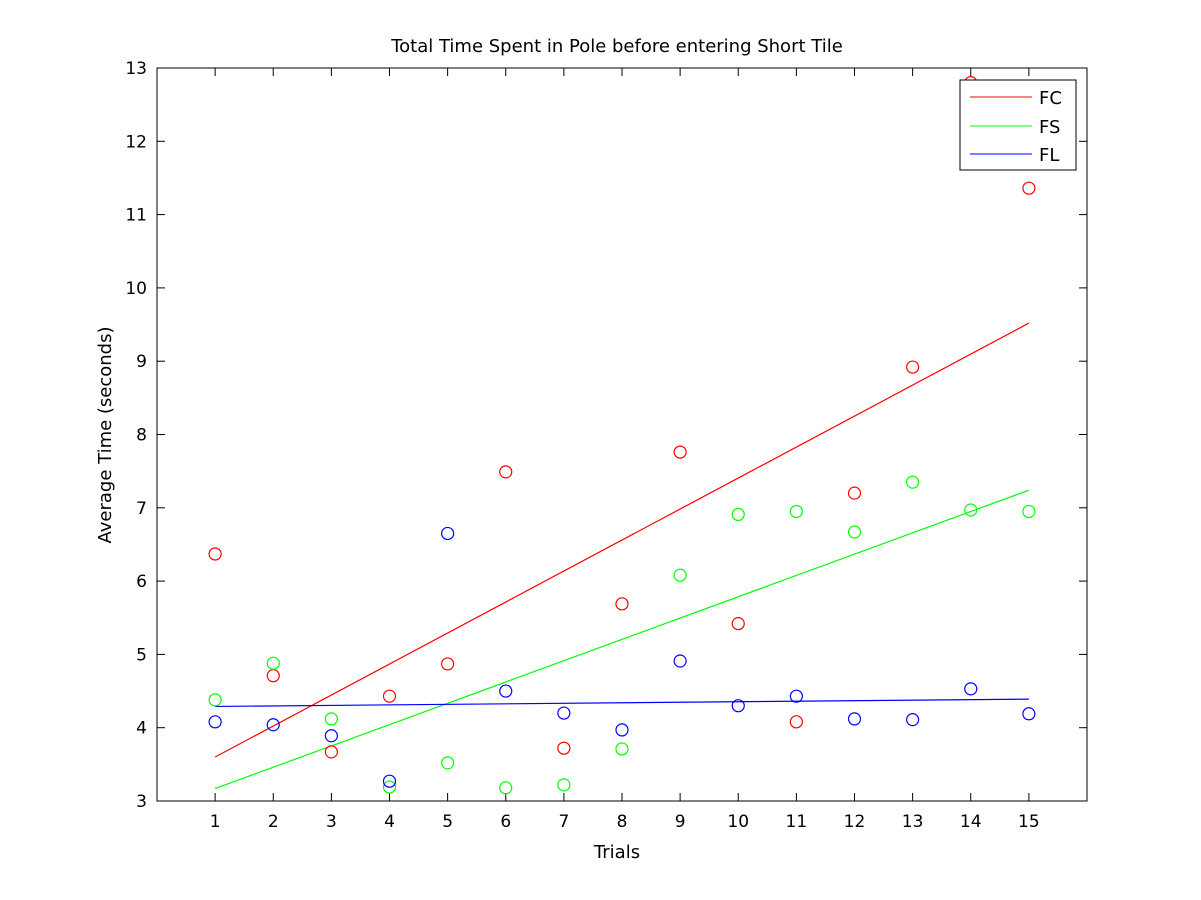  What do you see at coordinates (855, 822) in the screenshot?
I see `x-tick-label: 12` at bounding box center [855, 822].